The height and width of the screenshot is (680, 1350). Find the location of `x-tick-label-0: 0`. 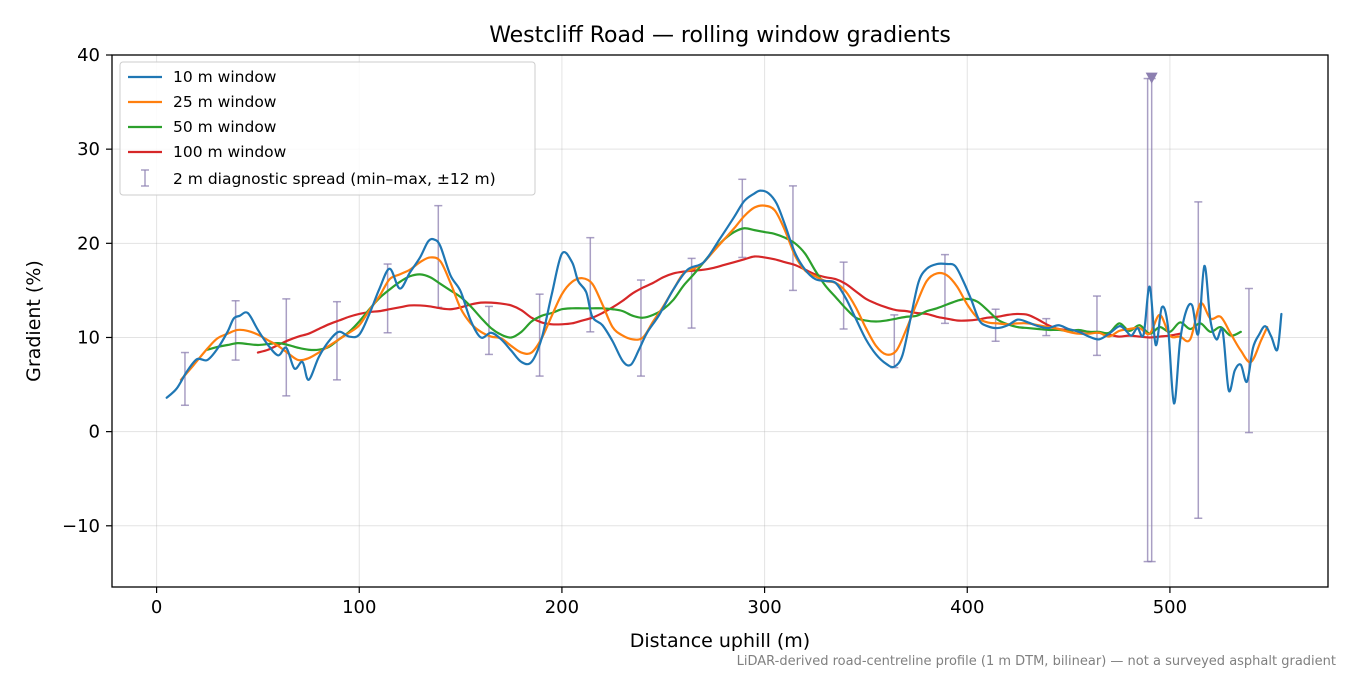

x-tick-label-0: 0 is located at coordinates (156, 607).